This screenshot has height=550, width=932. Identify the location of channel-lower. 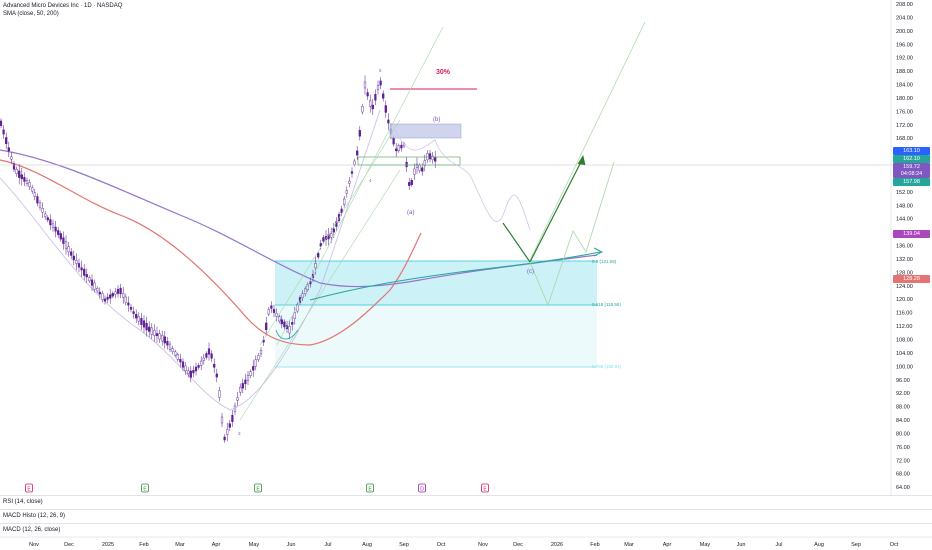
(330, 232).